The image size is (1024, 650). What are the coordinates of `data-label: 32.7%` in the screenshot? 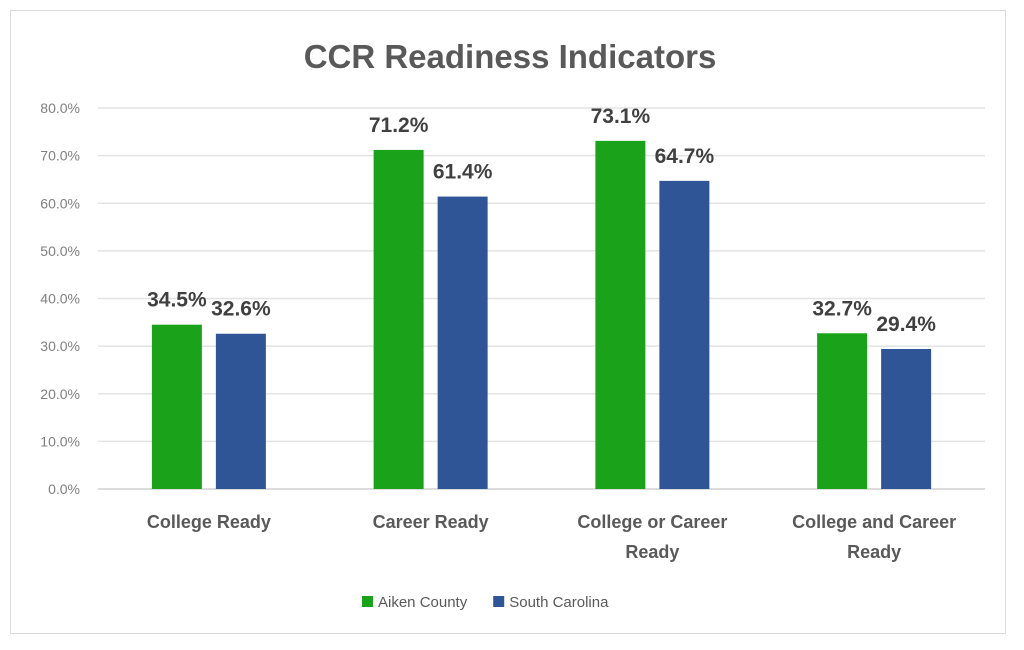 It's located at (842, 308).